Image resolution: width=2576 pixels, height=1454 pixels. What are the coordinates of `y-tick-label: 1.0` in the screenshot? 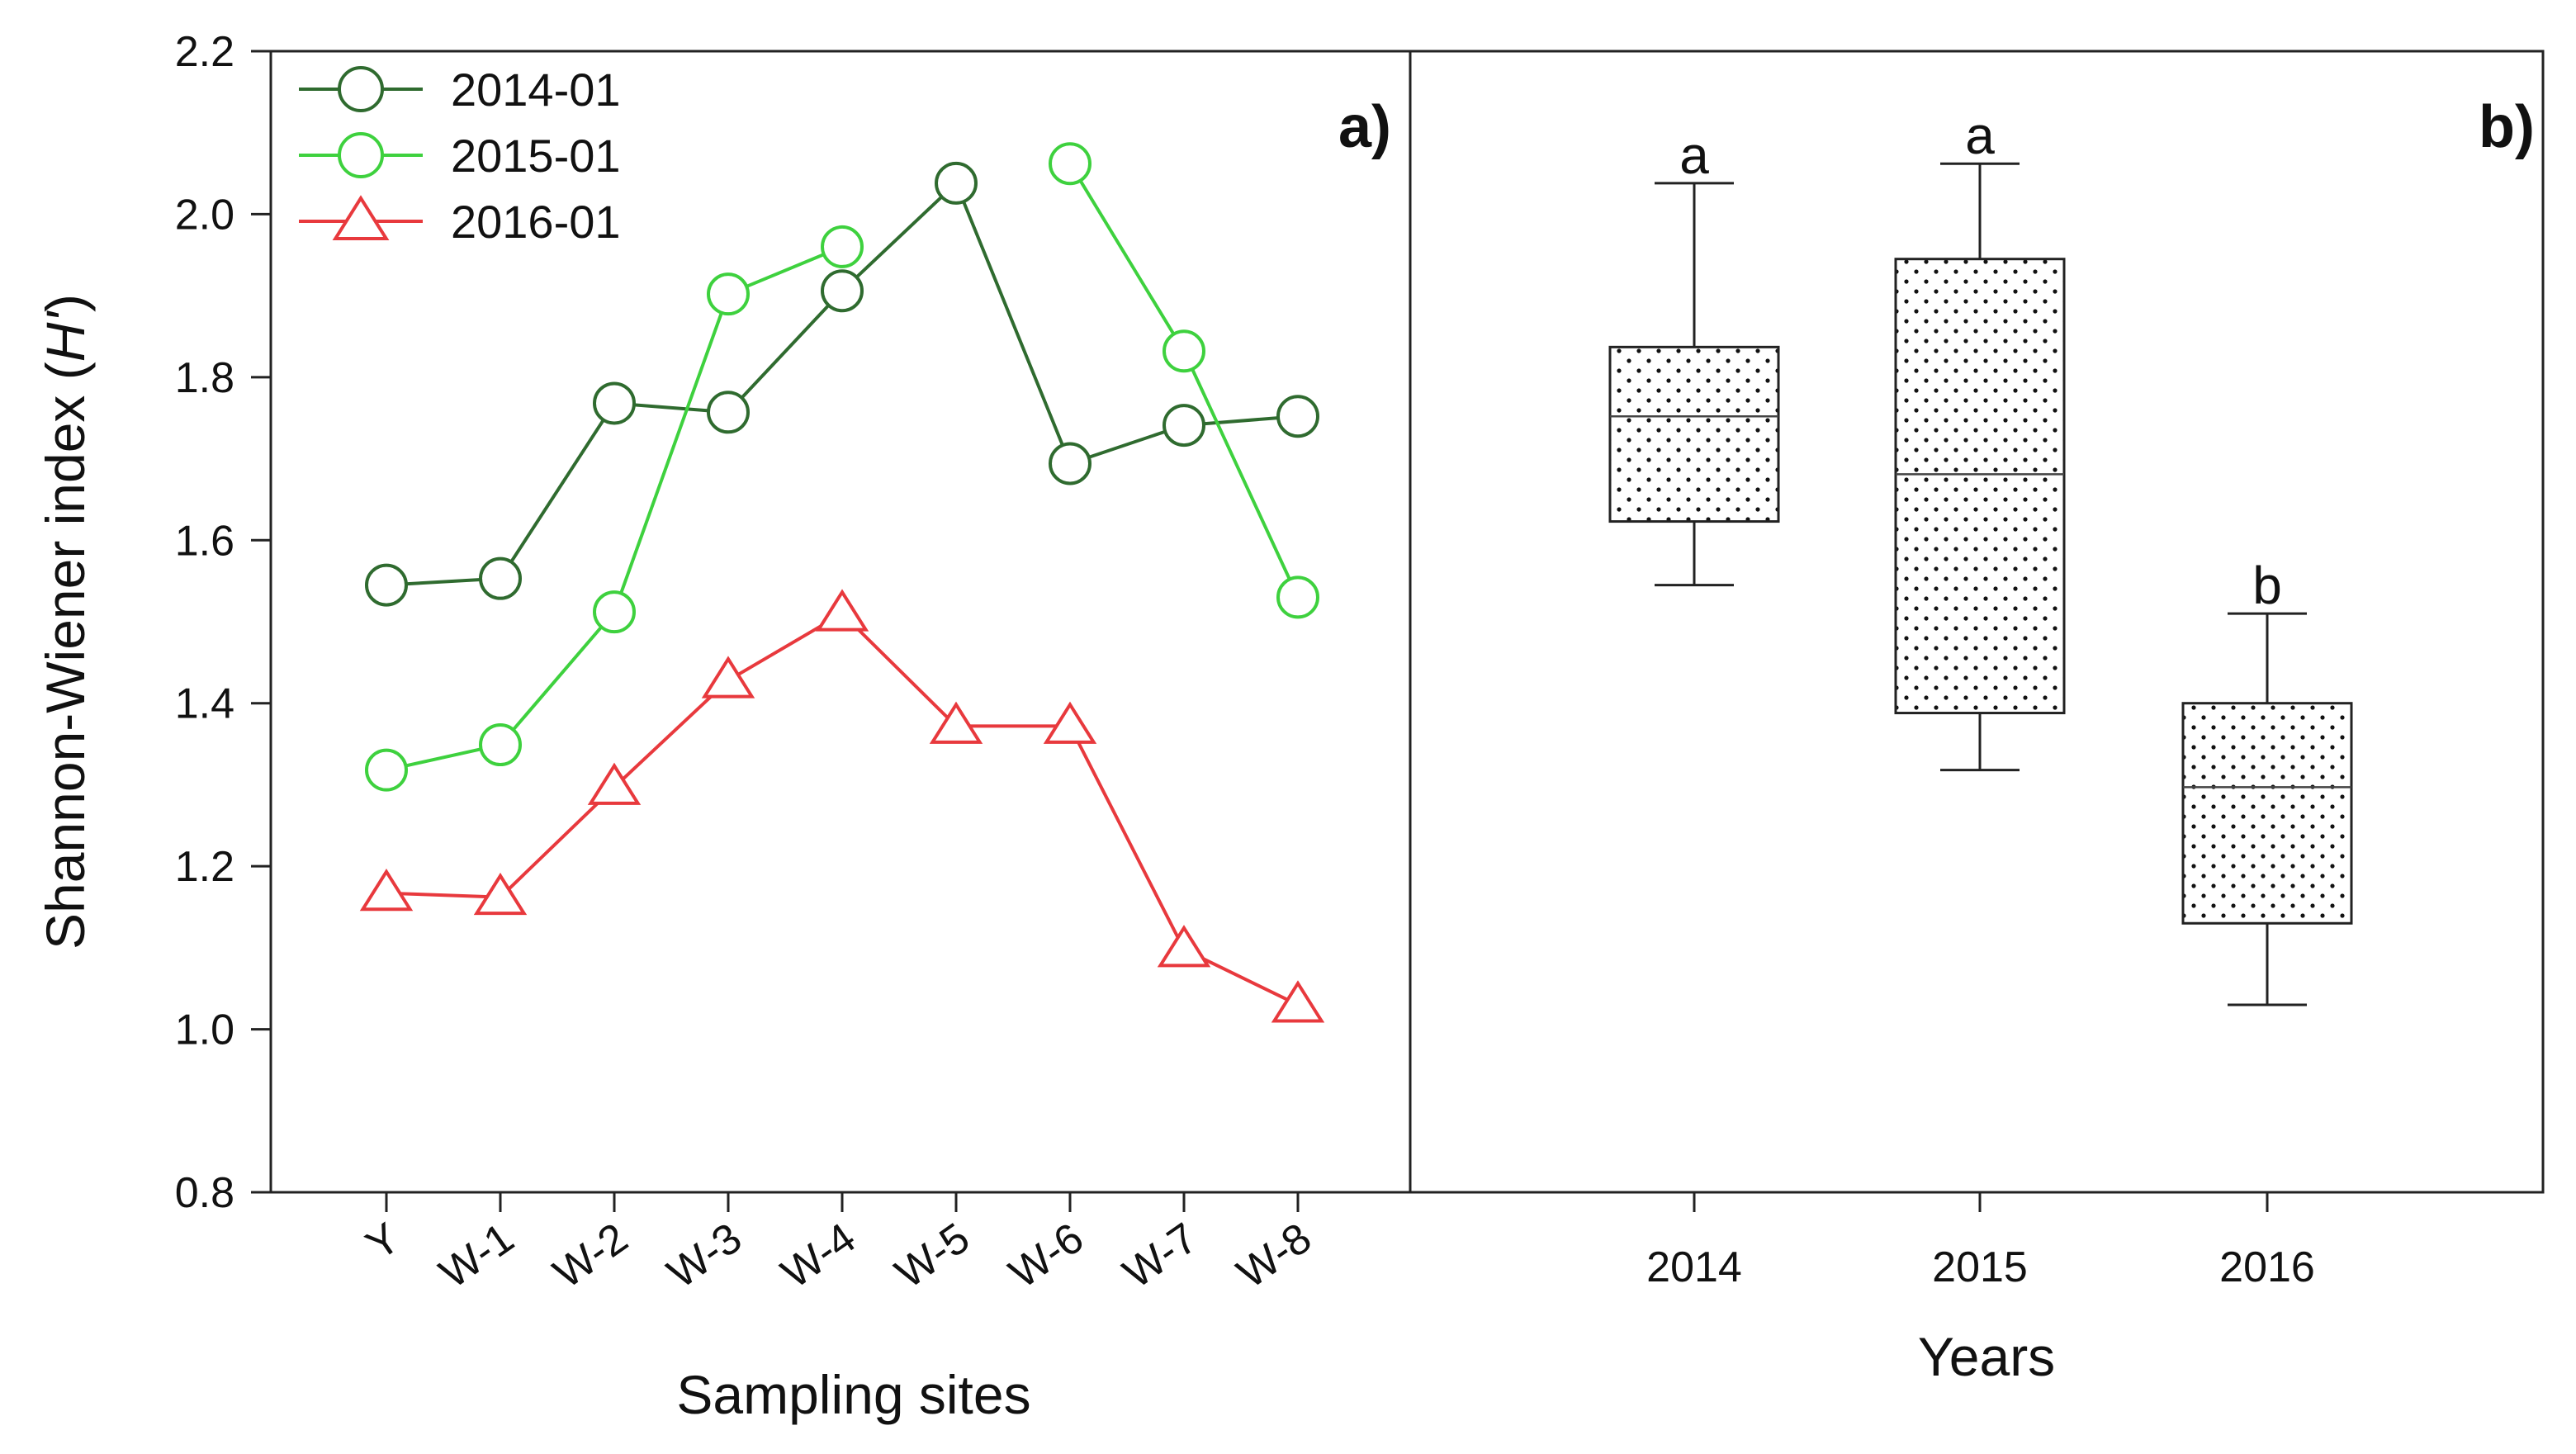 It's located at (204, 1030).